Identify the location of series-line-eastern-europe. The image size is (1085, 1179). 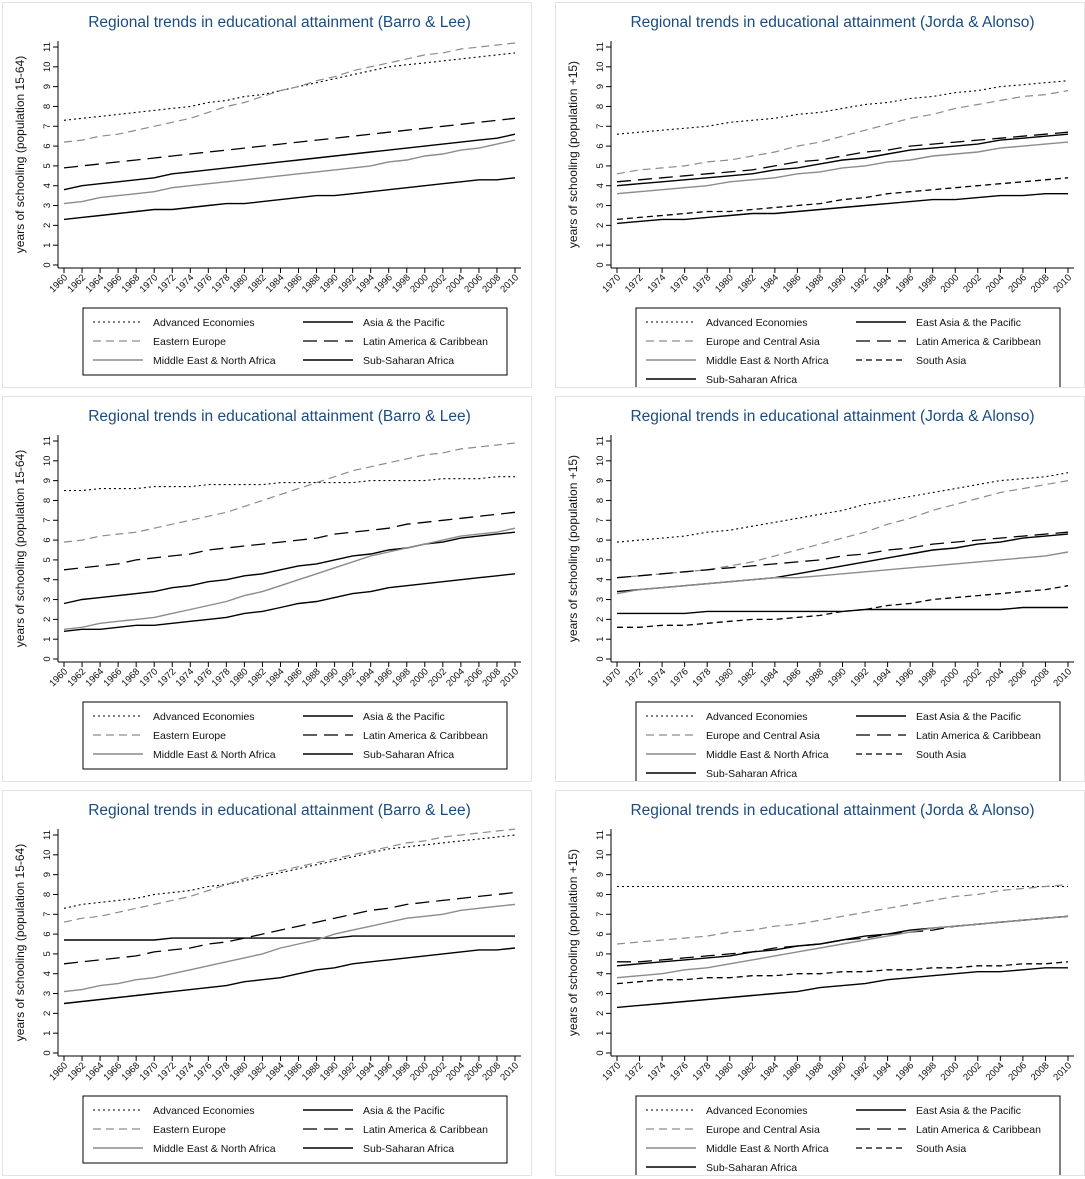
(289, 492).